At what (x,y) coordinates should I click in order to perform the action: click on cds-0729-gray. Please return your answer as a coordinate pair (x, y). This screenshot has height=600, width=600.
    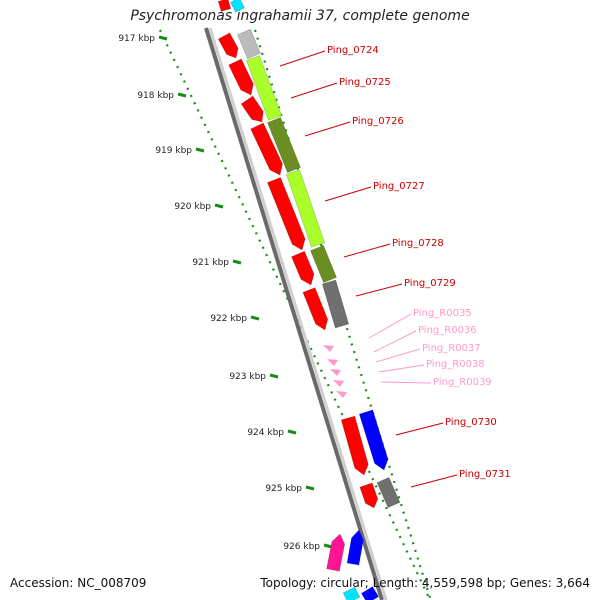
    Looking at the image, I should click on (335, 304).